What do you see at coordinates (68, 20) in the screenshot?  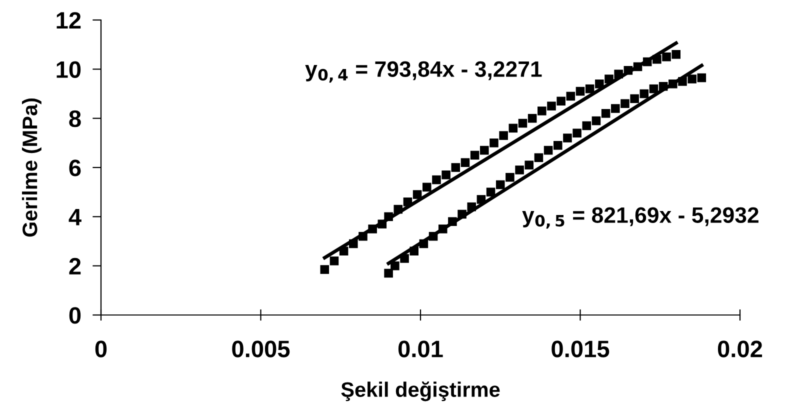 I see `y-tick-label: 12` at bounding box center [68, 20].